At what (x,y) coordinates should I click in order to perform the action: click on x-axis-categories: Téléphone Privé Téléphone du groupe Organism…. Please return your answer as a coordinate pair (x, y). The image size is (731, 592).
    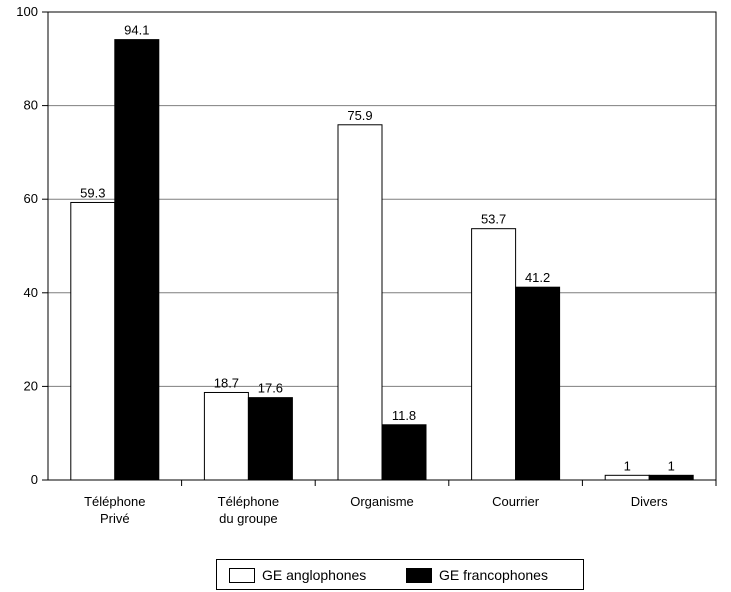
    Looking at the image, I should click on (400, 503).